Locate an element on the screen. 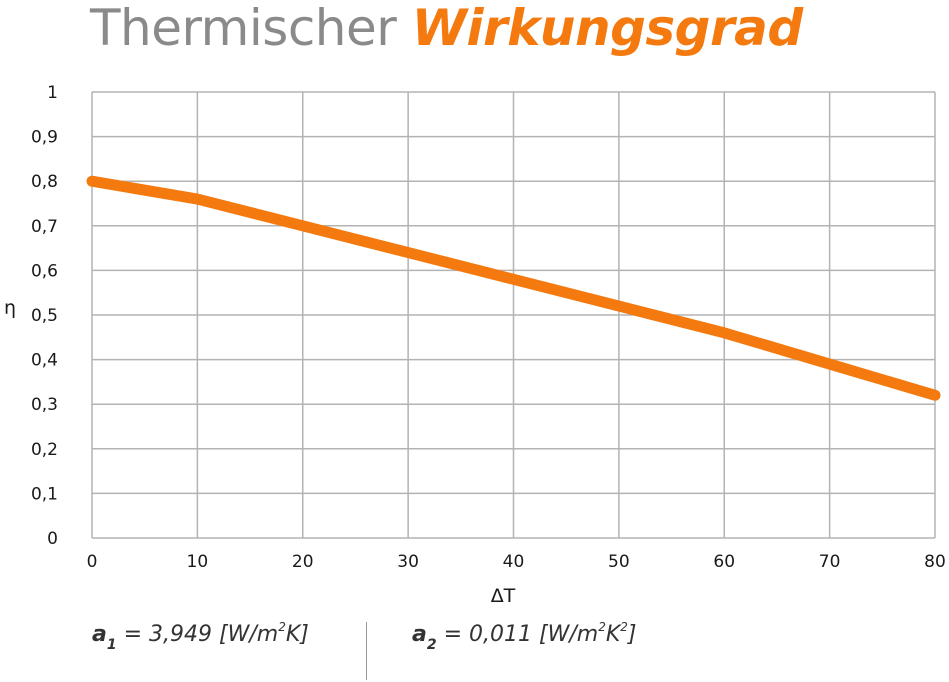 The image size is (949, 682). a2-index: 2 is located at coordinates (431, 645).